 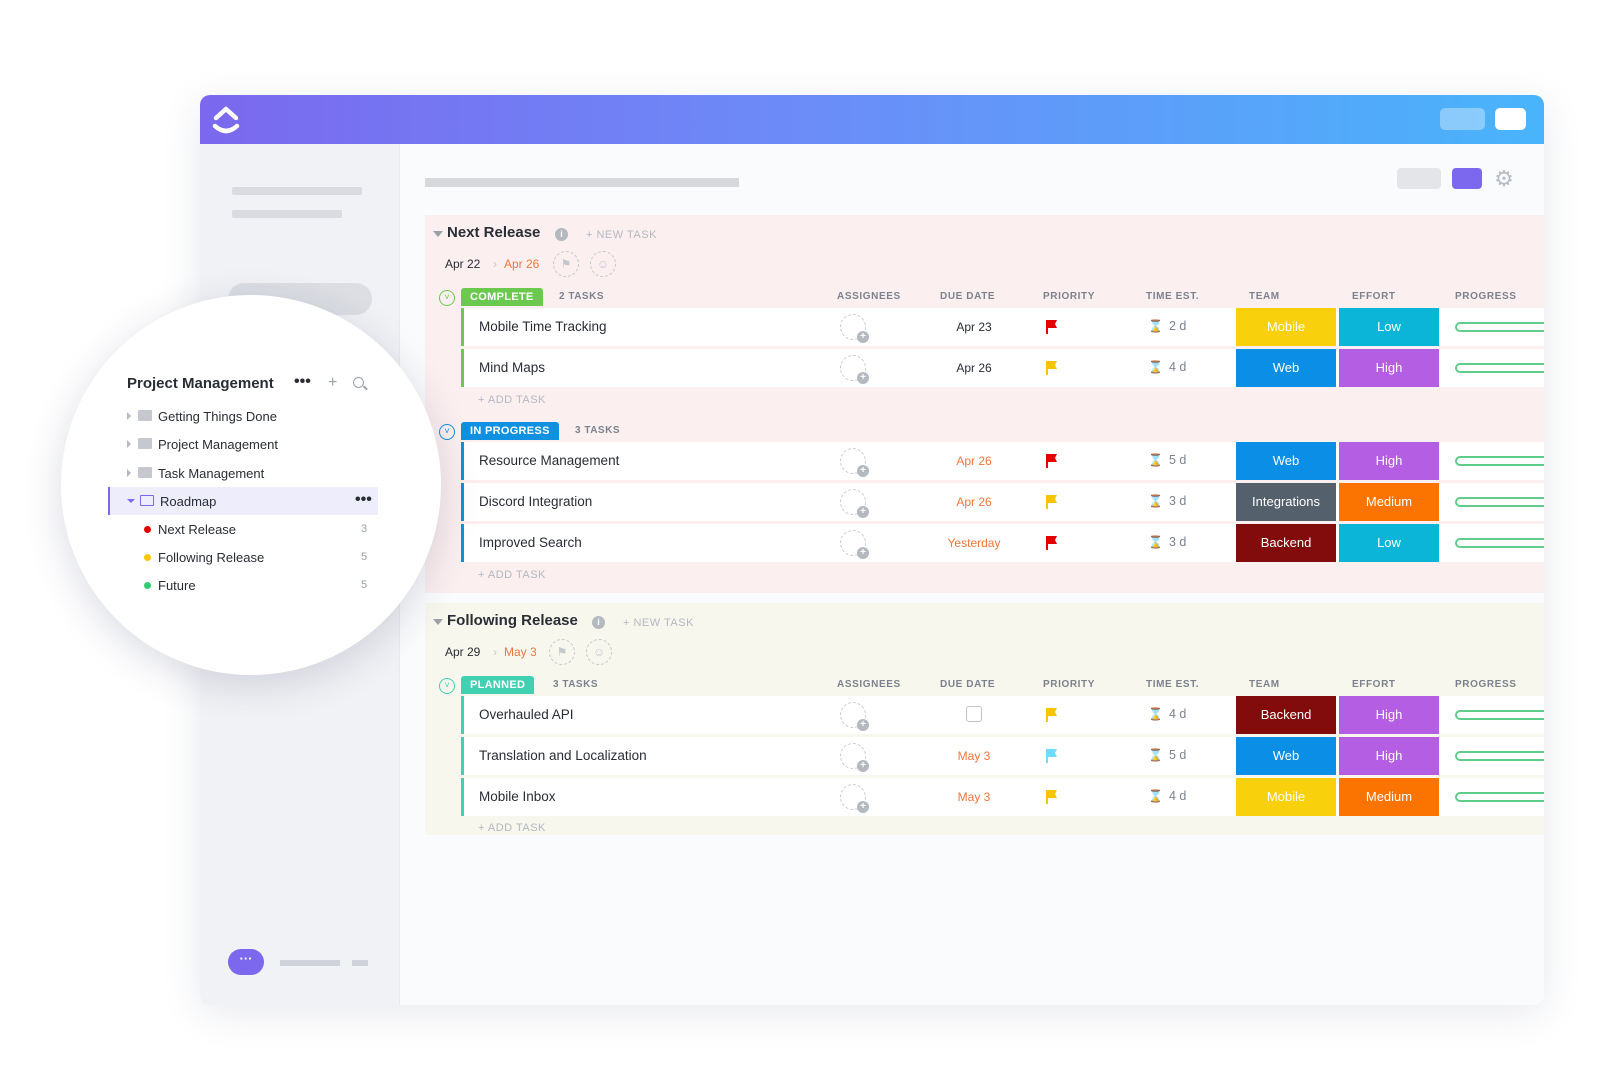 What do you see at coordinates (243, 473) in the screenshot?
I see `sidebar-item-task-management: Task Management` at bounding box center [243, 473].